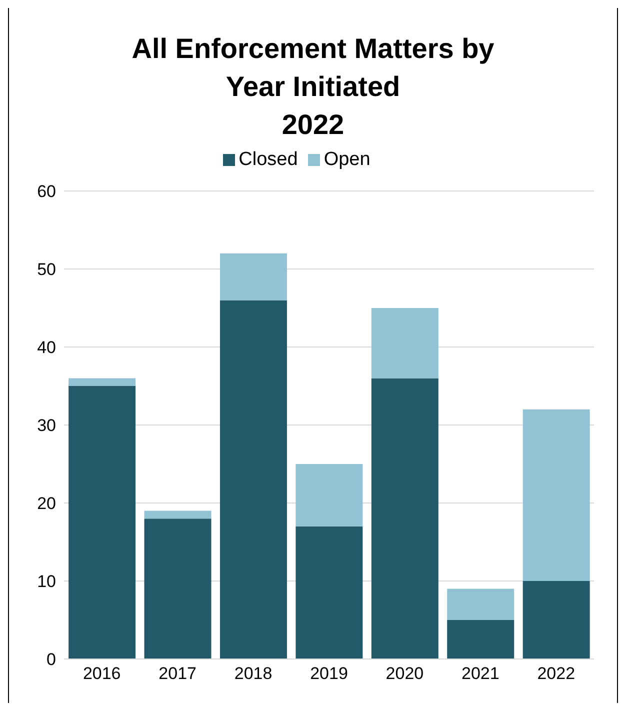 This screenshot has width=630, height=715. I want to click on x-tick-label: 2016, so click(101, 674).